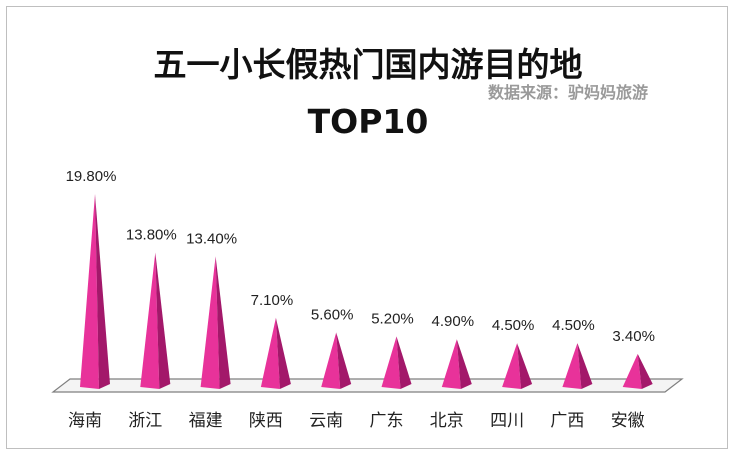 The image size is (736, 456). I want to click on data-label: 13.80%, so click(151, 234).